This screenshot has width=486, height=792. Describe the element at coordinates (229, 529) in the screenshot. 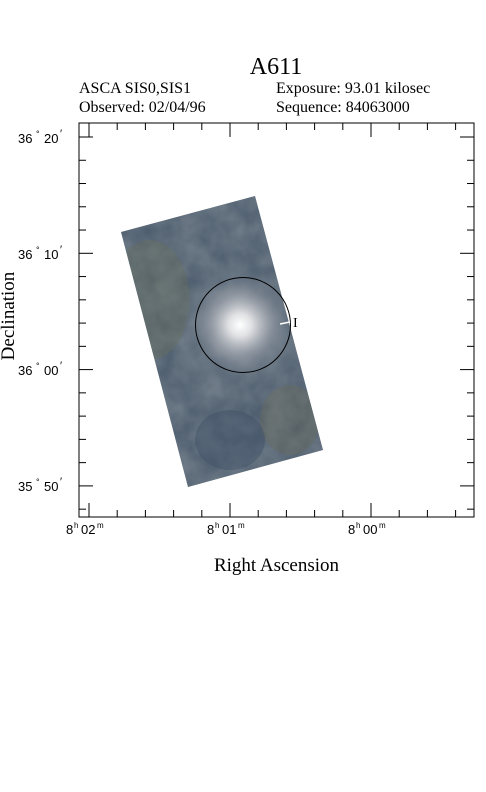

I see `svg-text: 01` at that location.